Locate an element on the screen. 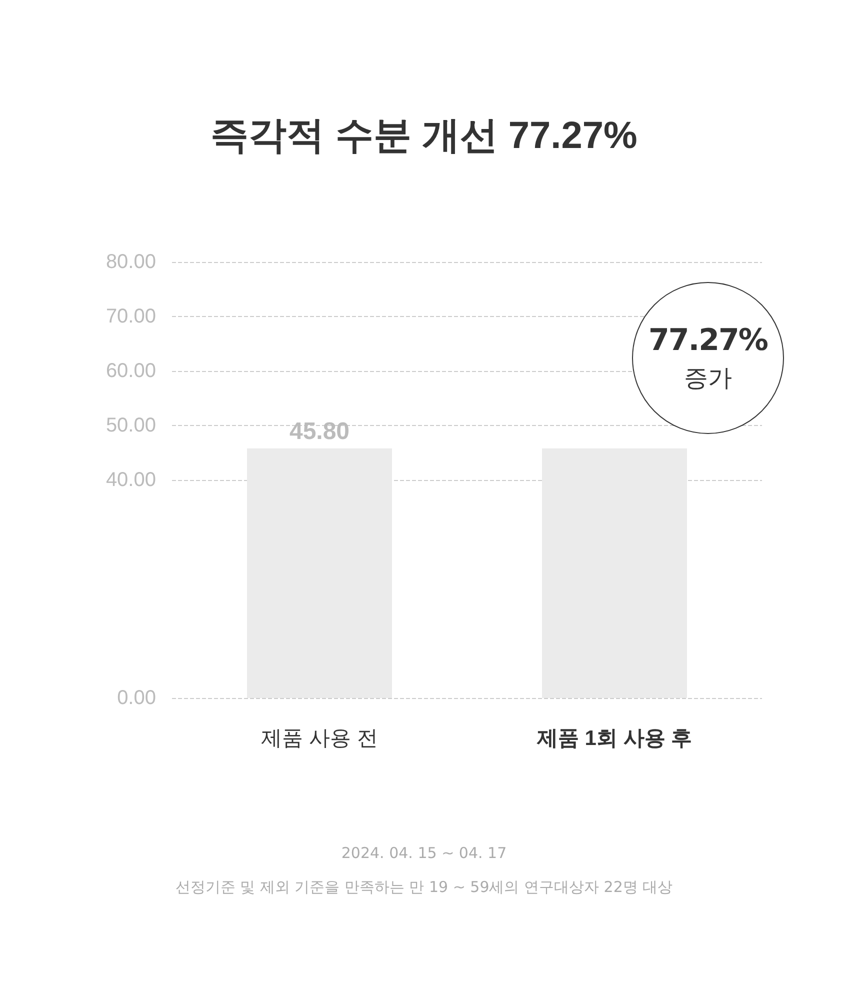 The image size is (848, 1000). circle-badge: 77.27% 증가 is located at coordinates (708, 358).